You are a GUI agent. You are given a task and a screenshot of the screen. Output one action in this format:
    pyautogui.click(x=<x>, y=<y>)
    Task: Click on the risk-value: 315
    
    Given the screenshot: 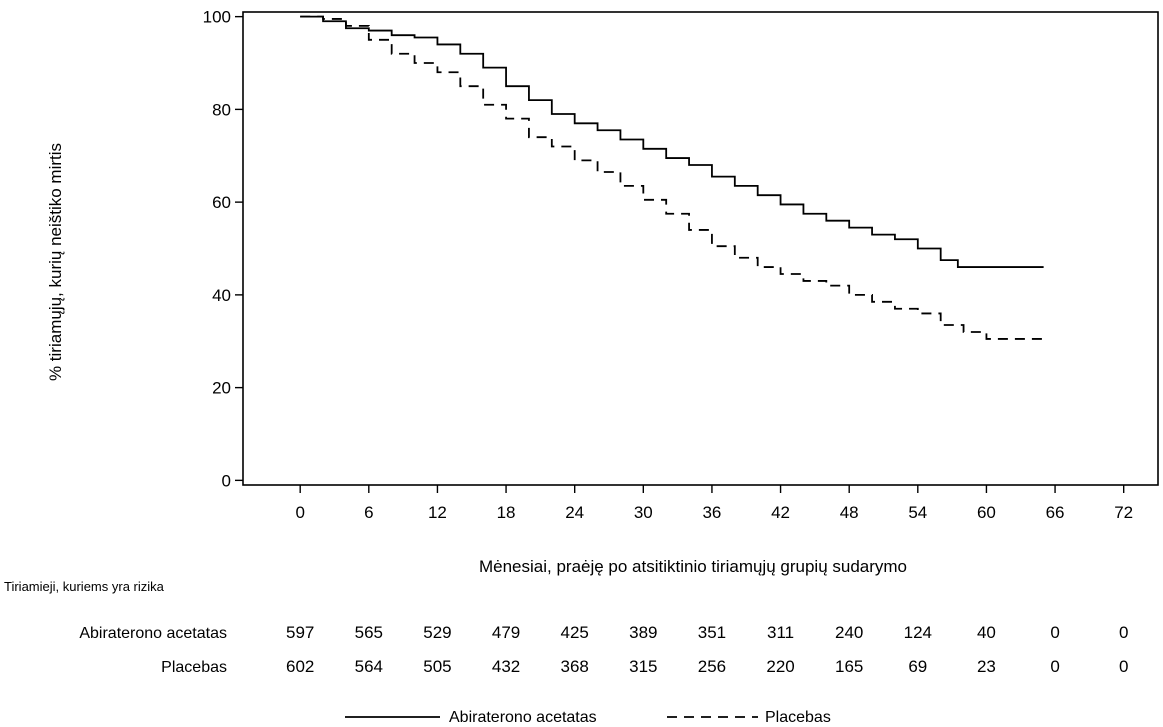 What is the action you would take?
    pyautogui.click(x=643, y=666)
    